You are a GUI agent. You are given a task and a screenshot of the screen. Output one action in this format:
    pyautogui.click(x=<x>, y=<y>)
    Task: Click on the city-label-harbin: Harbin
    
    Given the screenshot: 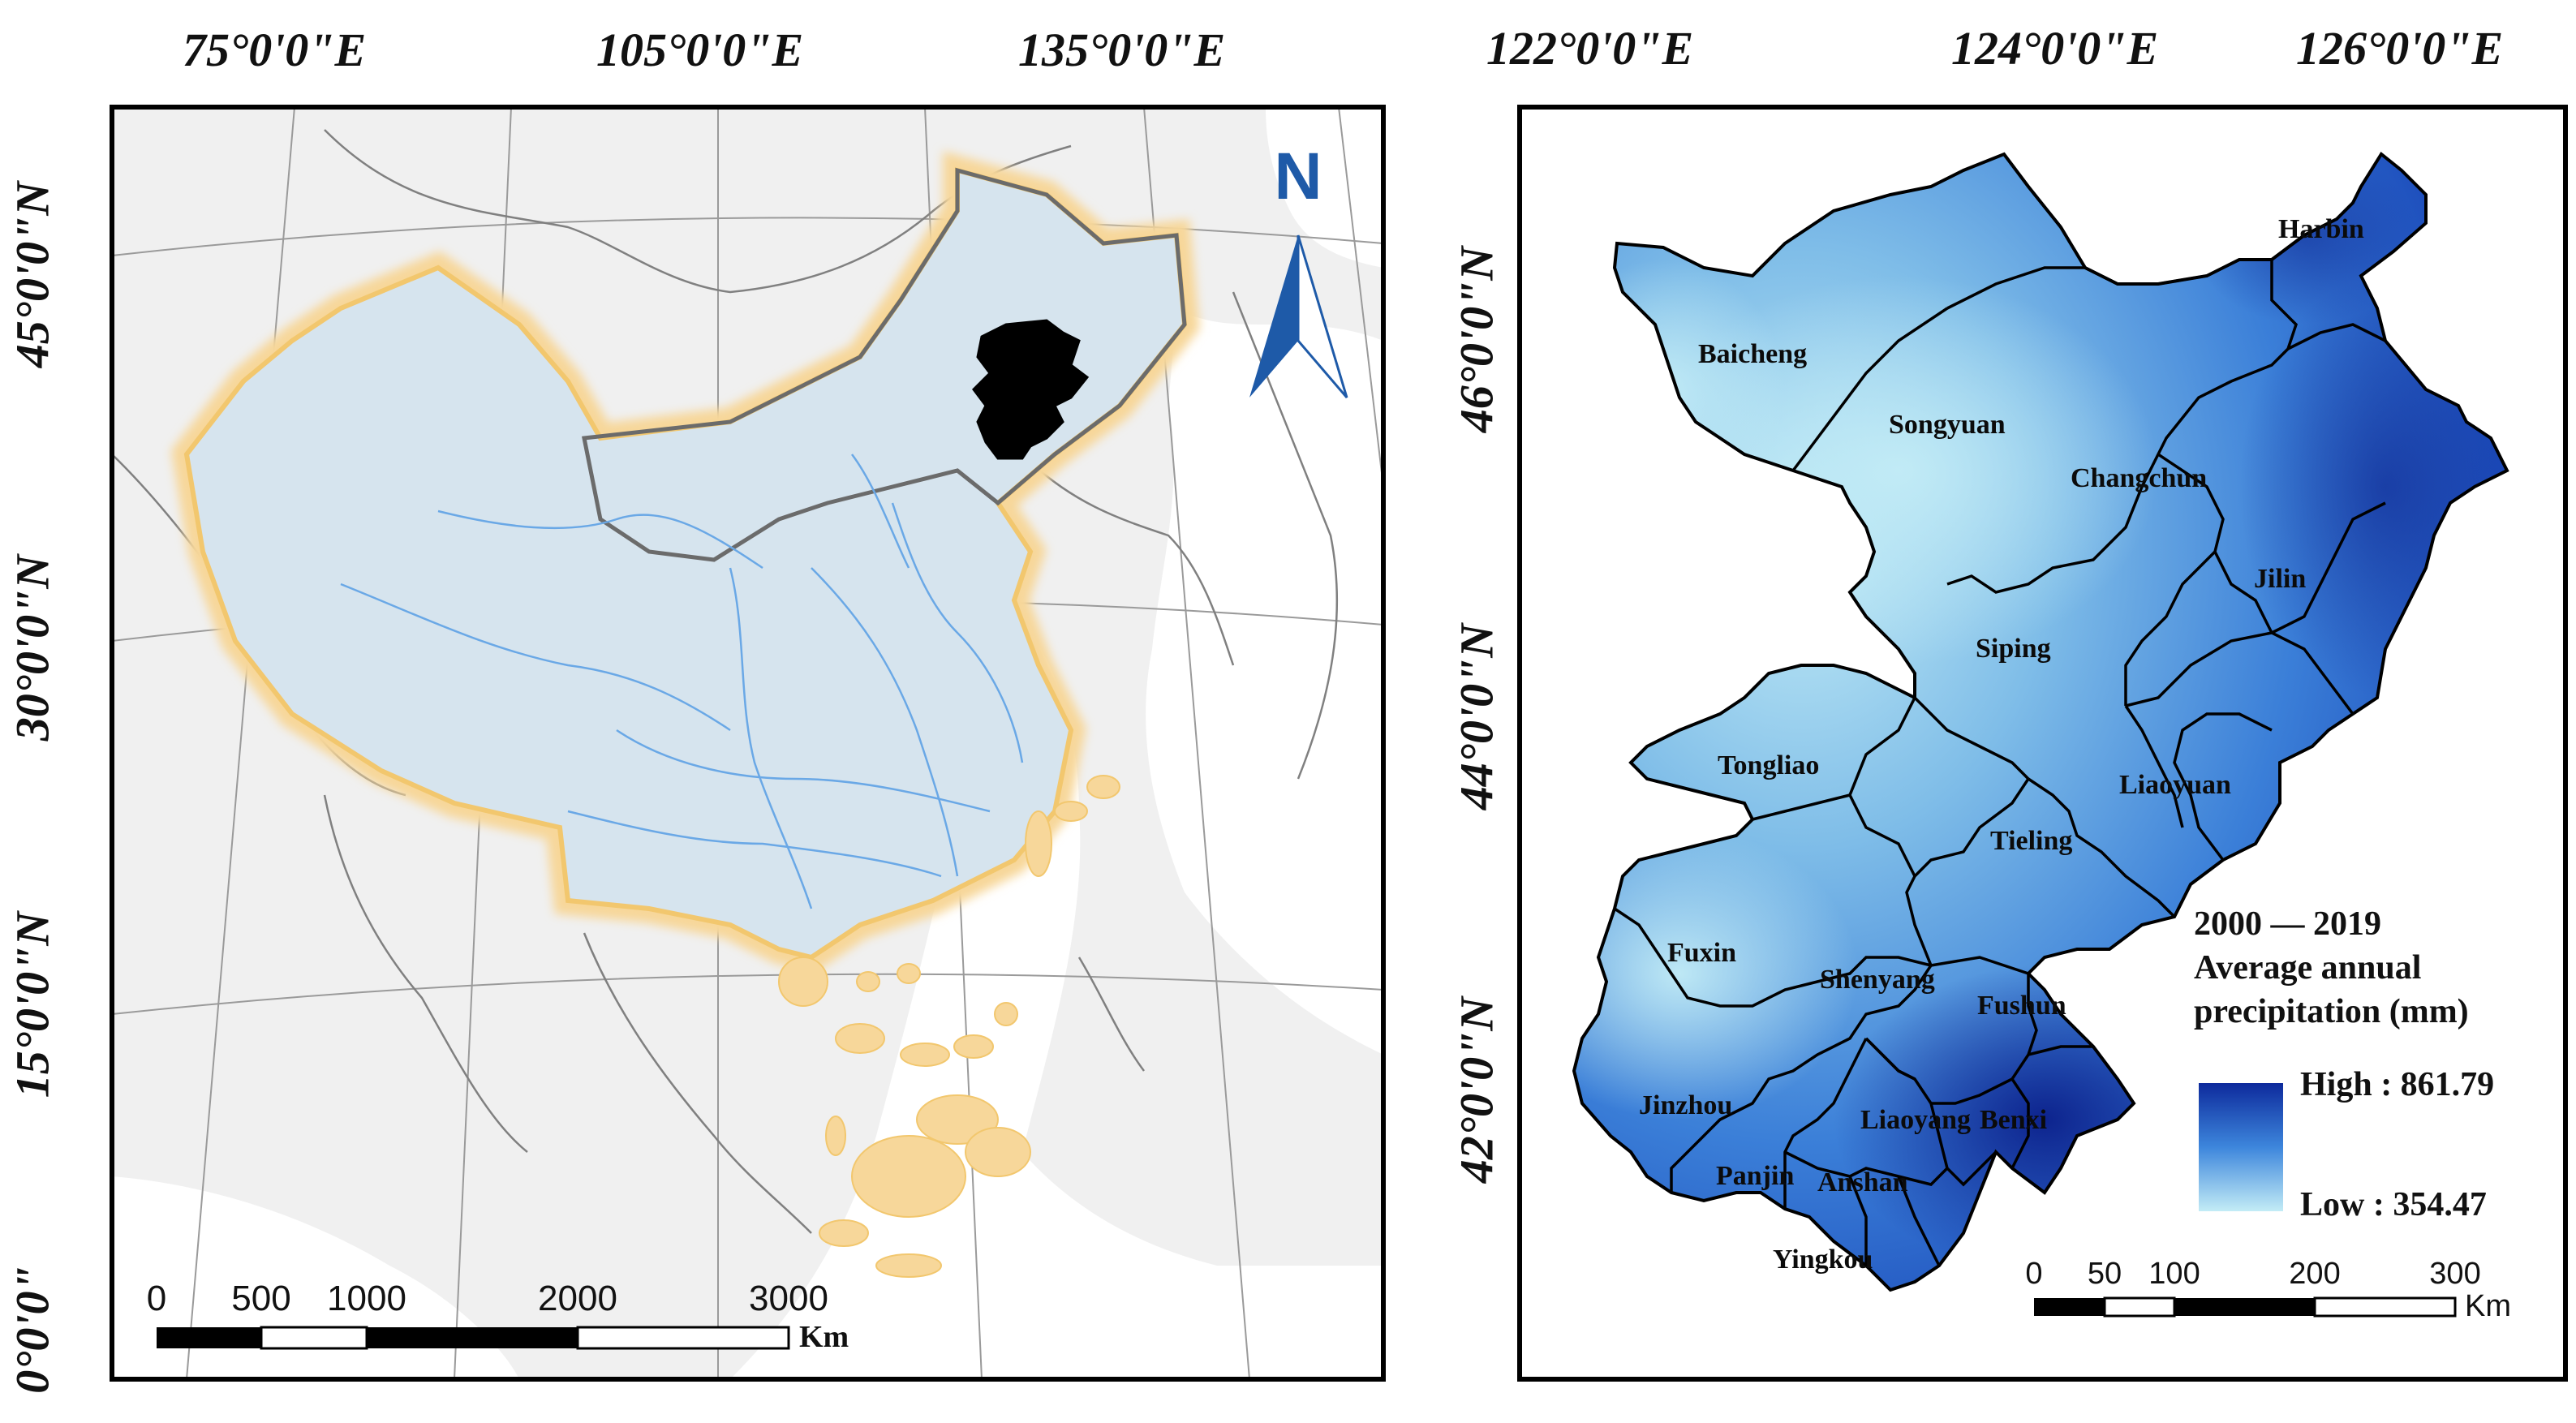 What is the action you would take?
    pyautogui.click(x=2321, y=229)
    